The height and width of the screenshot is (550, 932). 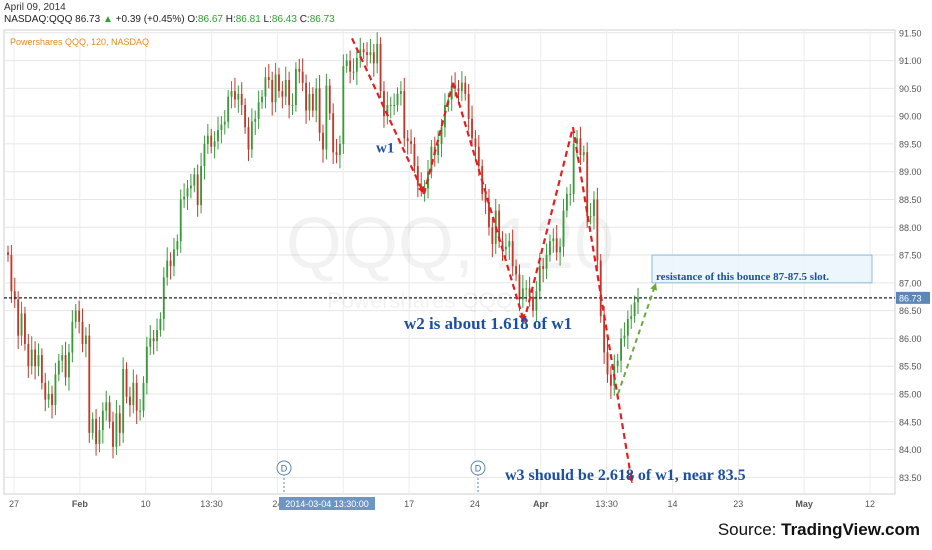 I want to click on date-marker-label: 2014-03-04 13:30:00, so click(x=327, y=504).